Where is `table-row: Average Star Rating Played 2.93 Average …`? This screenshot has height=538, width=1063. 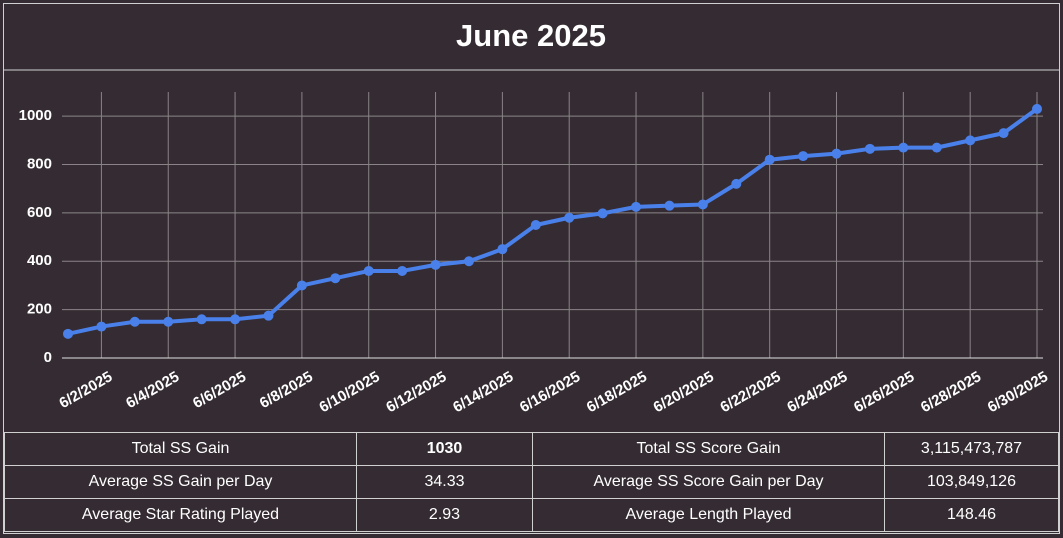 table-row: Average Star Rating Played 2.93 Average … is located at coordinates (531, 515).